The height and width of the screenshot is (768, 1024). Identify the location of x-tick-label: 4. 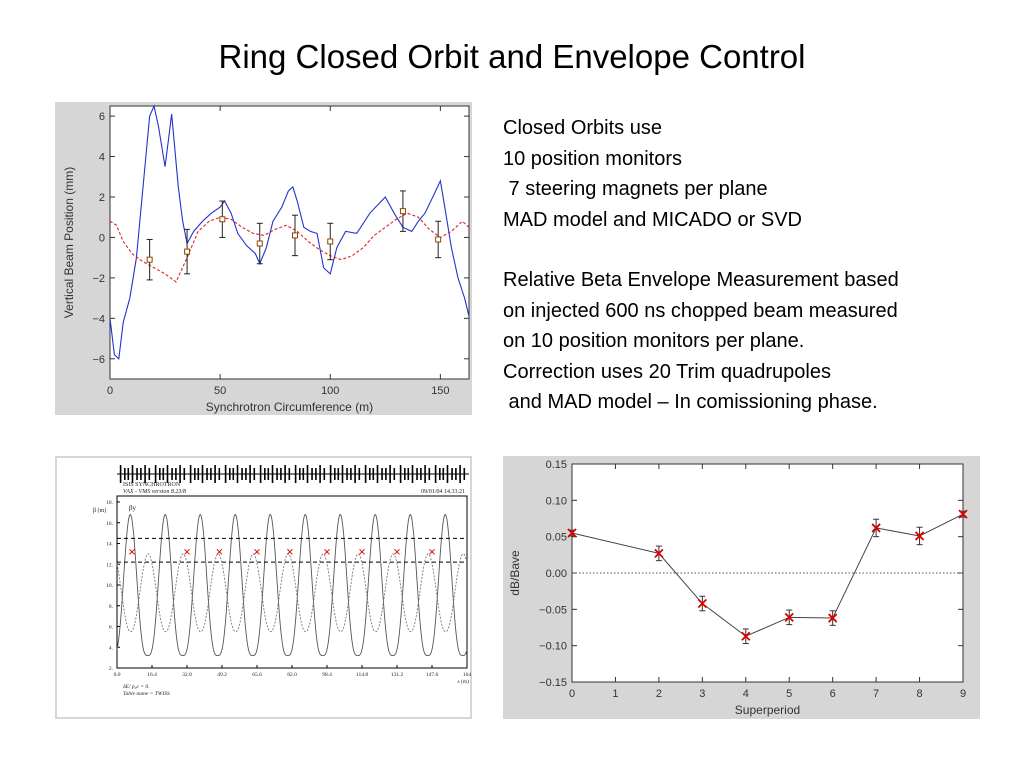
(746, 694).